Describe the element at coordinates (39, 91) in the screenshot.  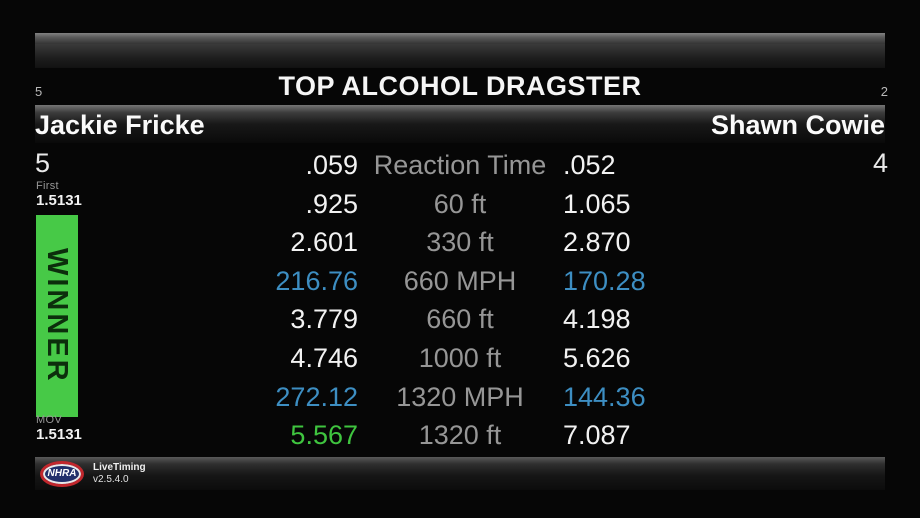
I see `left-round-number: 5` at that location.